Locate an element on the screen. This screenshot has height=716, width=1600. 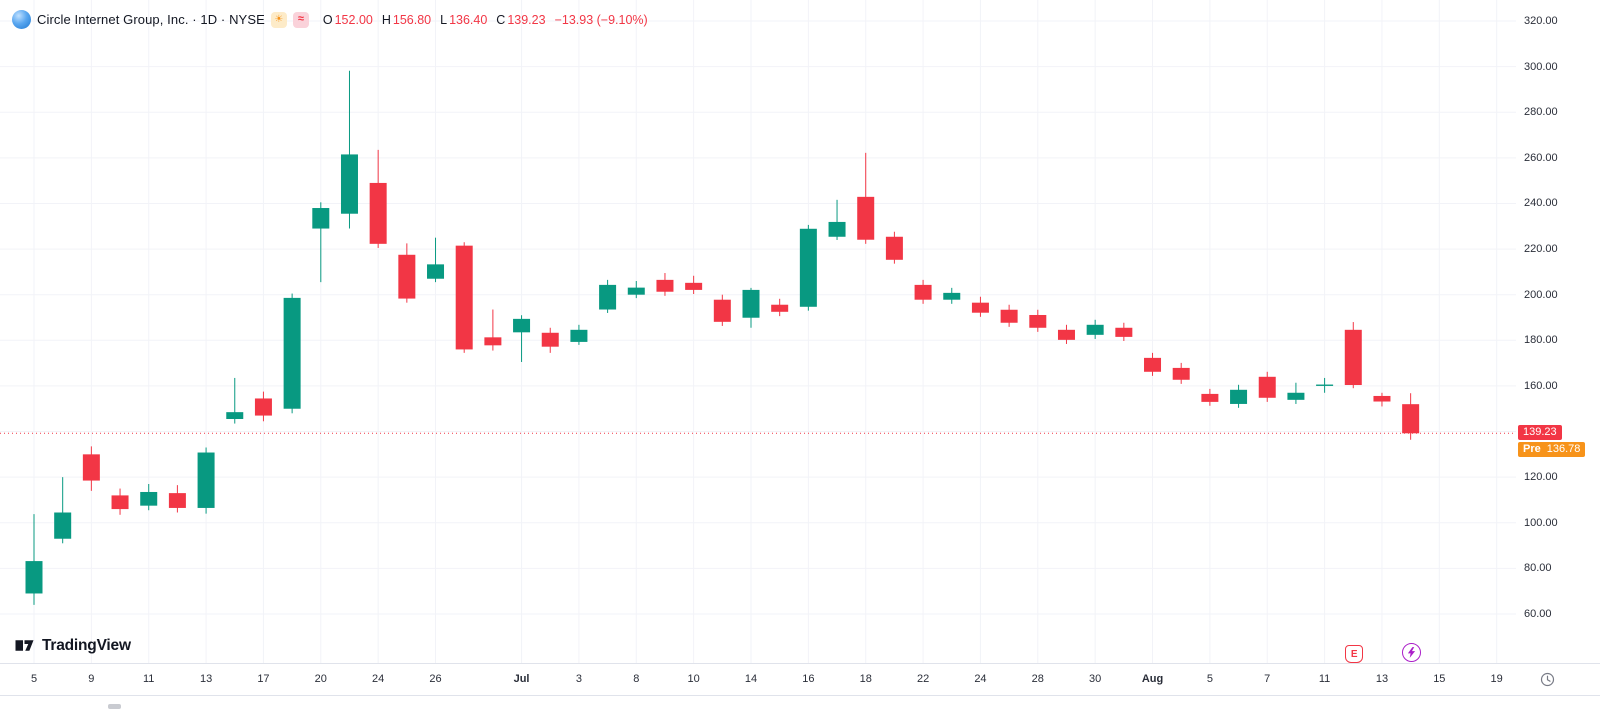
symbol-title: Circle Internet Group, Inc. · 1D · NYSE is located at coordinates (151, 19).